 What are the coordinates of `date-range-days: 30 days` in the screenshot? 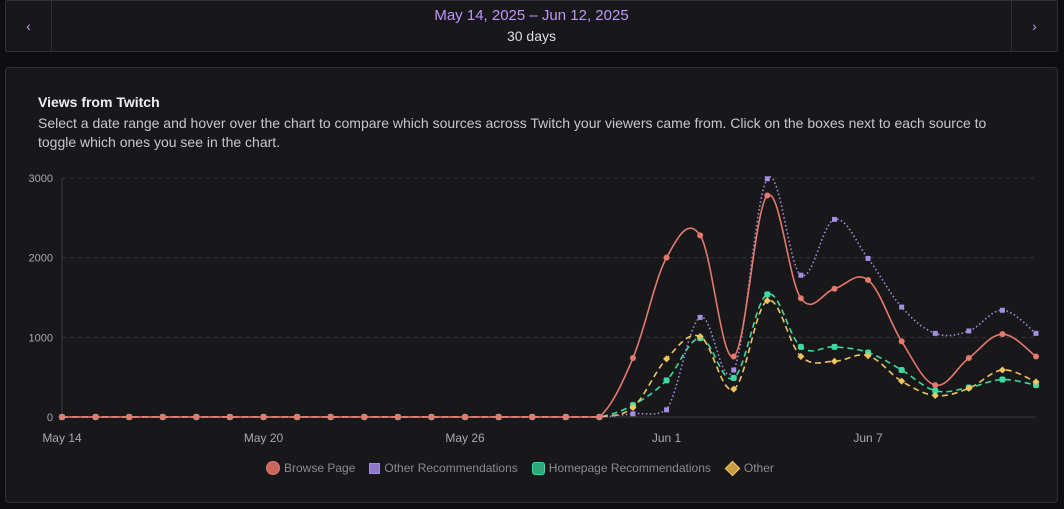 It's located at (531, 36).